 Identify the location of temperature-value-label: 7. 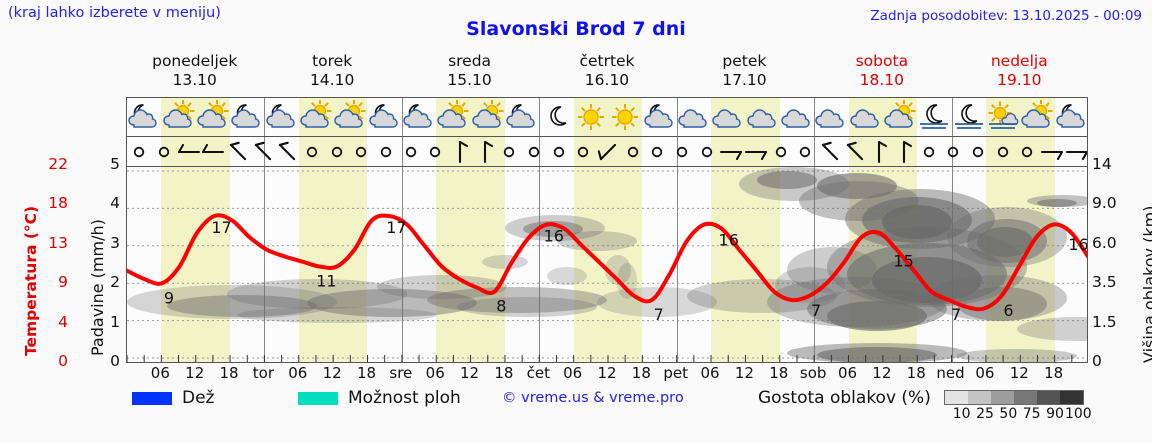
(816, 310).